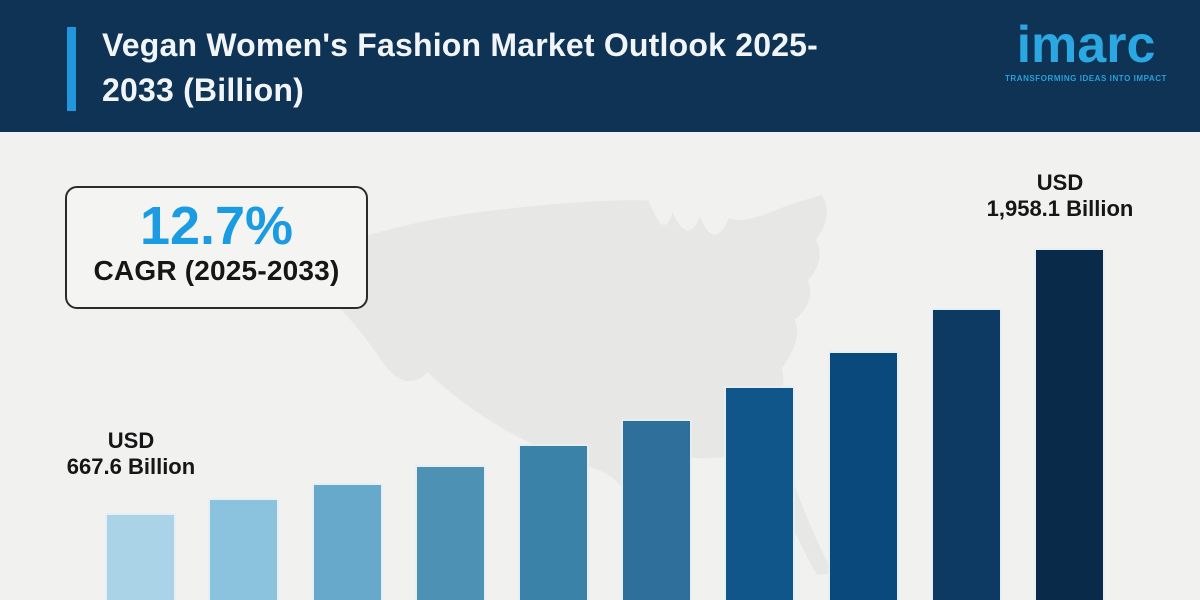 The image size is (1200, 600). I want to click on bar-2025, so click(244, 550).